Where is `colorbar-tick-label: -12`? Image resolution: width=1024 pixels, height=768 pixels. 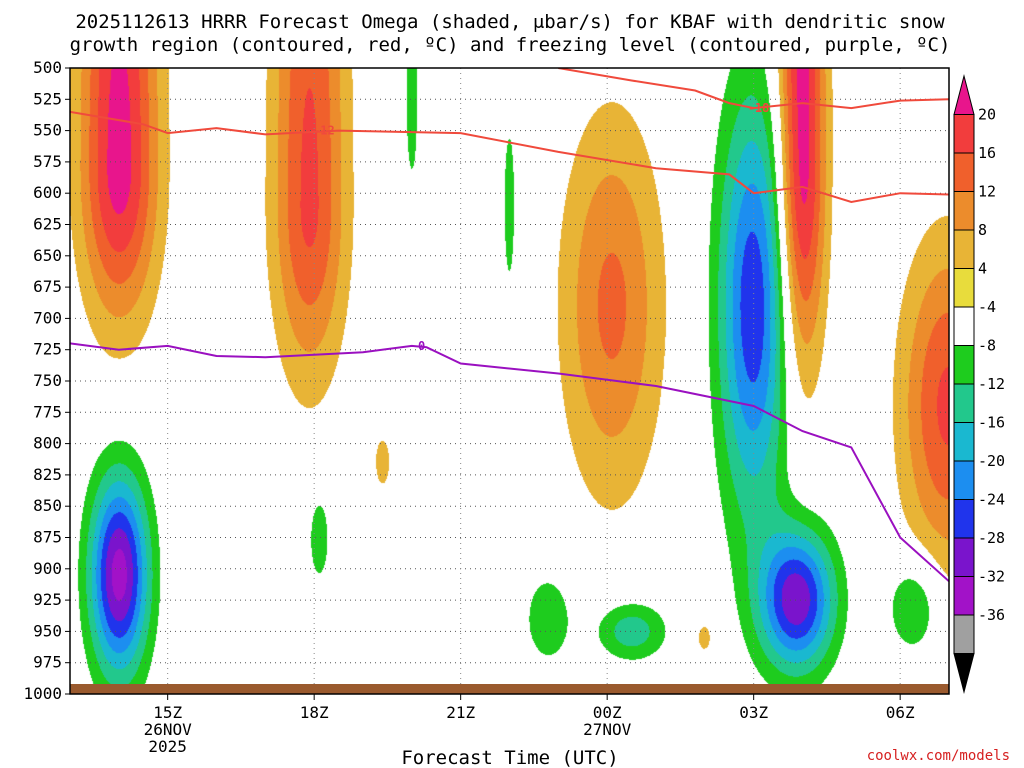
colorbar-tick-label: -12 is located at coordinates (991, 384).